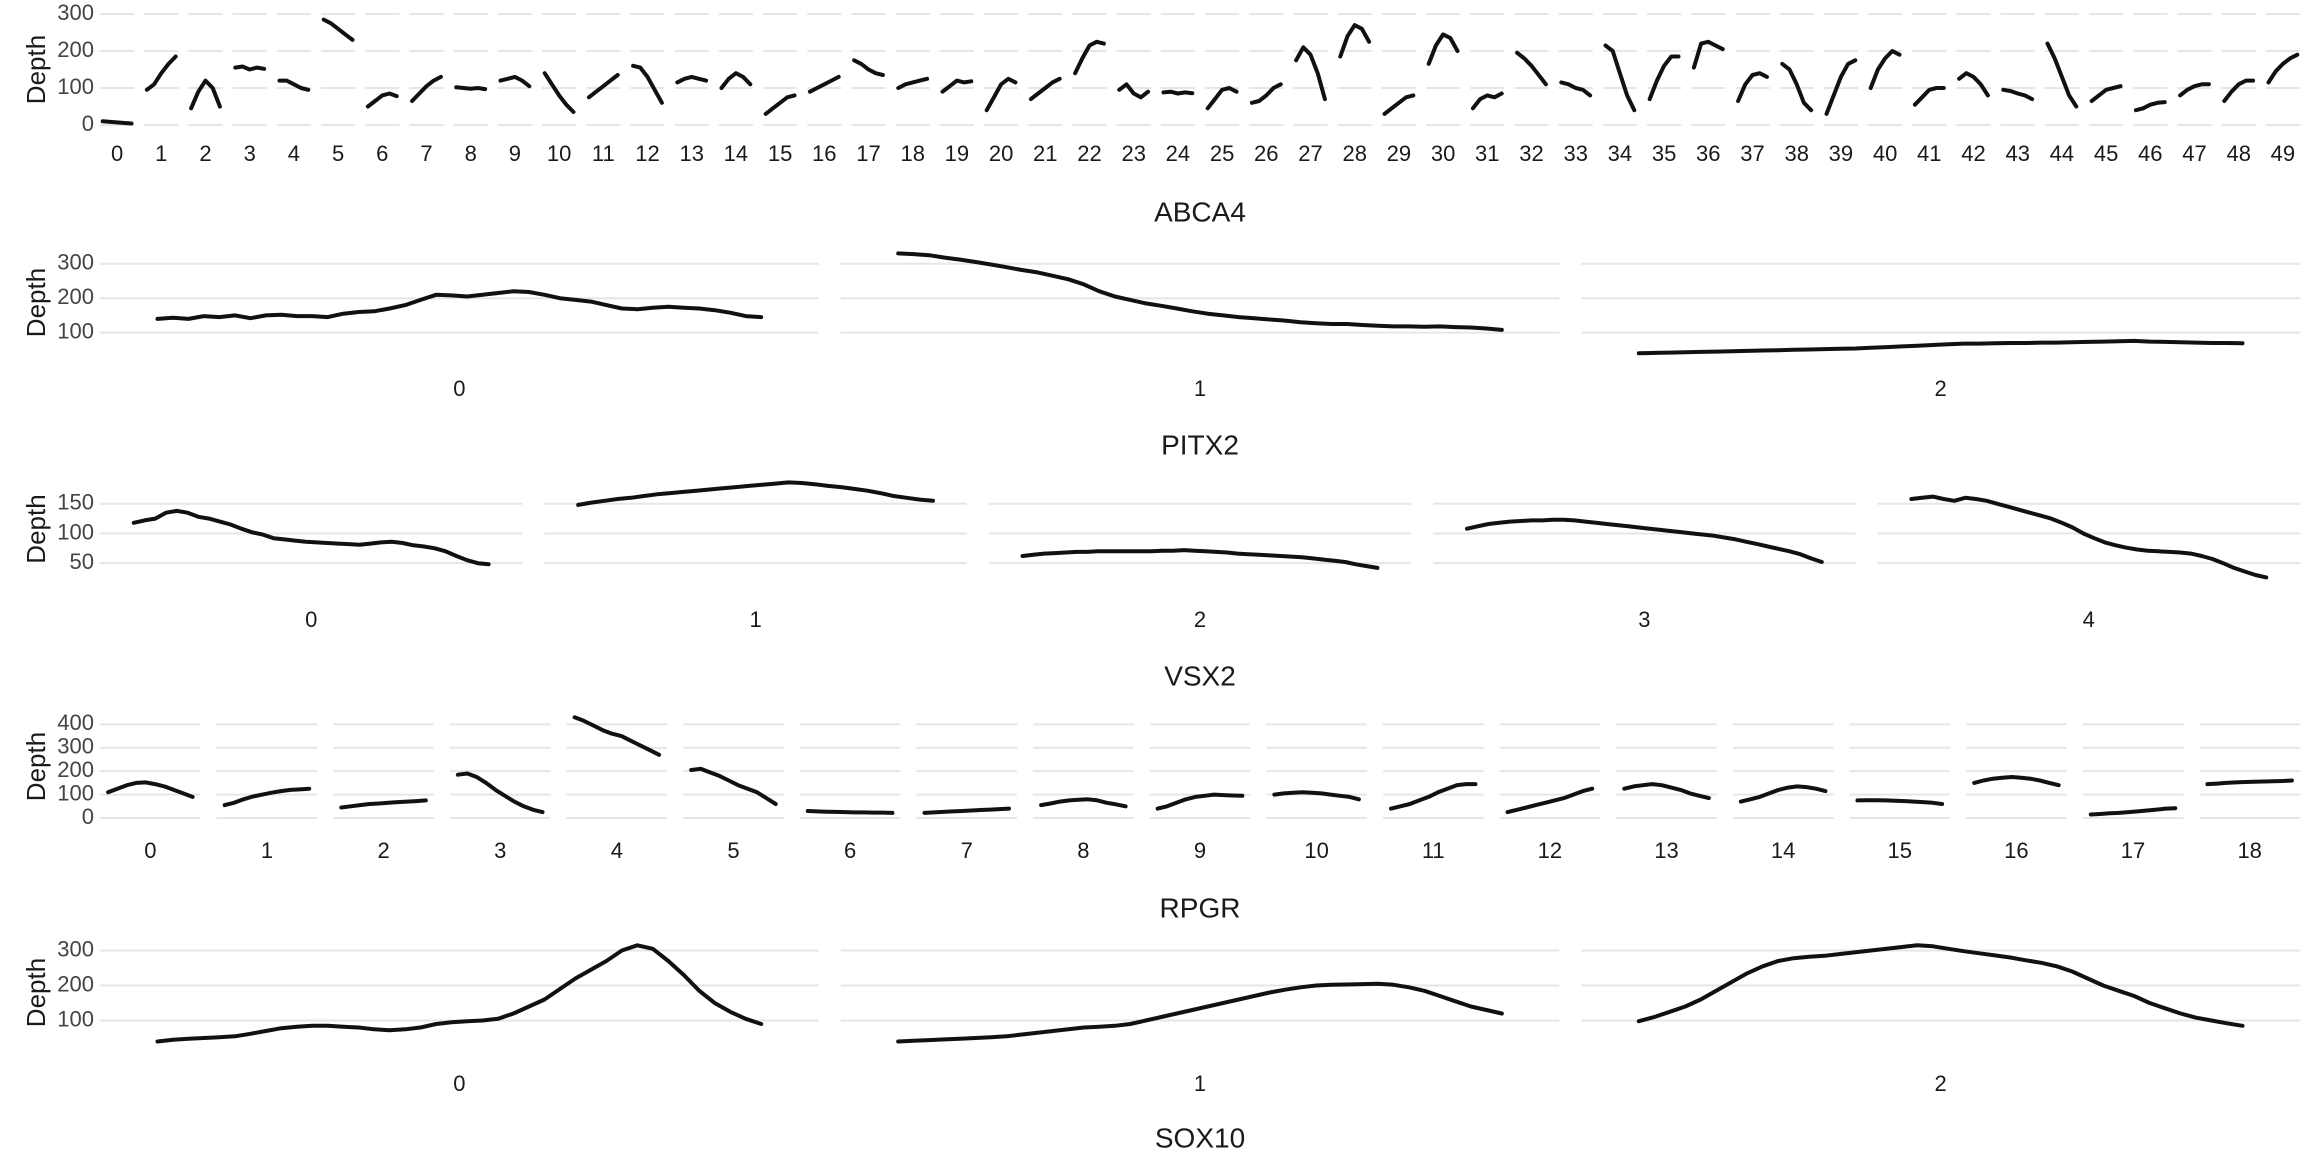  Describe the element at coordinates (967, 850) in the screenshot. I see `facet-label: 7` at that location.